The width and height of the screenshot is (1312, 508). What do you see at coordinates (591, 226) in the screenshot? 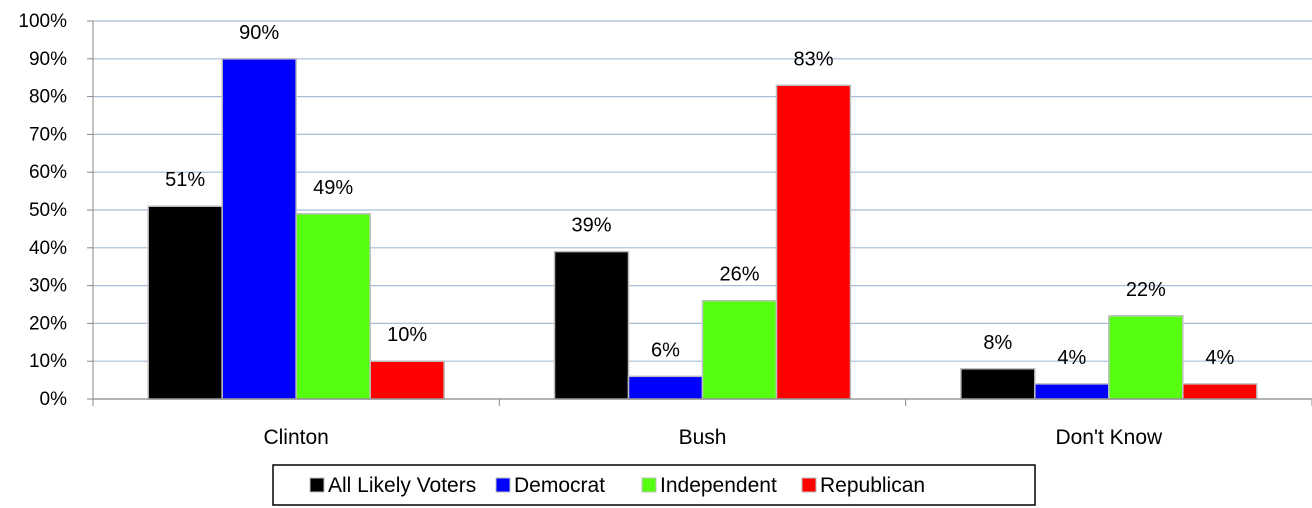
I see `data-label: 39%` at bounding box center [591, 226].